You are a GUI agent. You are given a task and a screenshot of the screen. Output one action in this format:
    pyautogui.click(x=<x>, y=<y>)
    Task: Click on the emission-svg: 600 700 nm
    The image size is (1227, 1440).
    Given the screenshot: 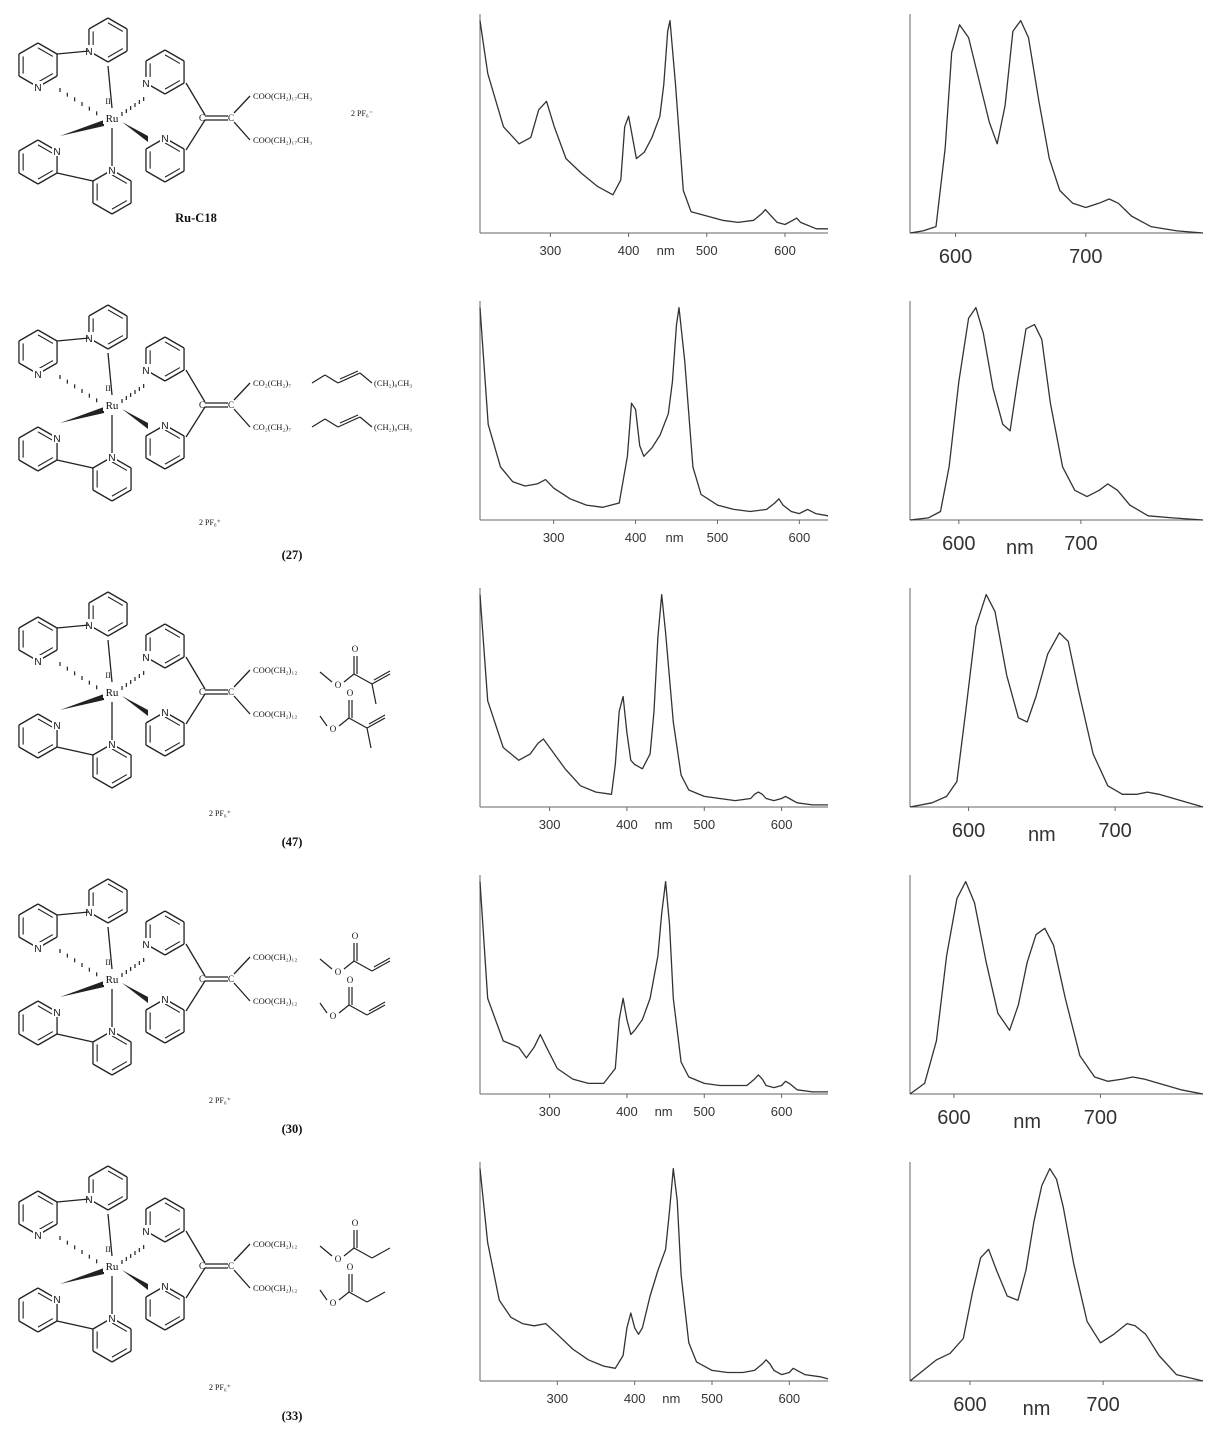 What is the action you would take?
    pyautogui.click(x=1056, y=430)
    